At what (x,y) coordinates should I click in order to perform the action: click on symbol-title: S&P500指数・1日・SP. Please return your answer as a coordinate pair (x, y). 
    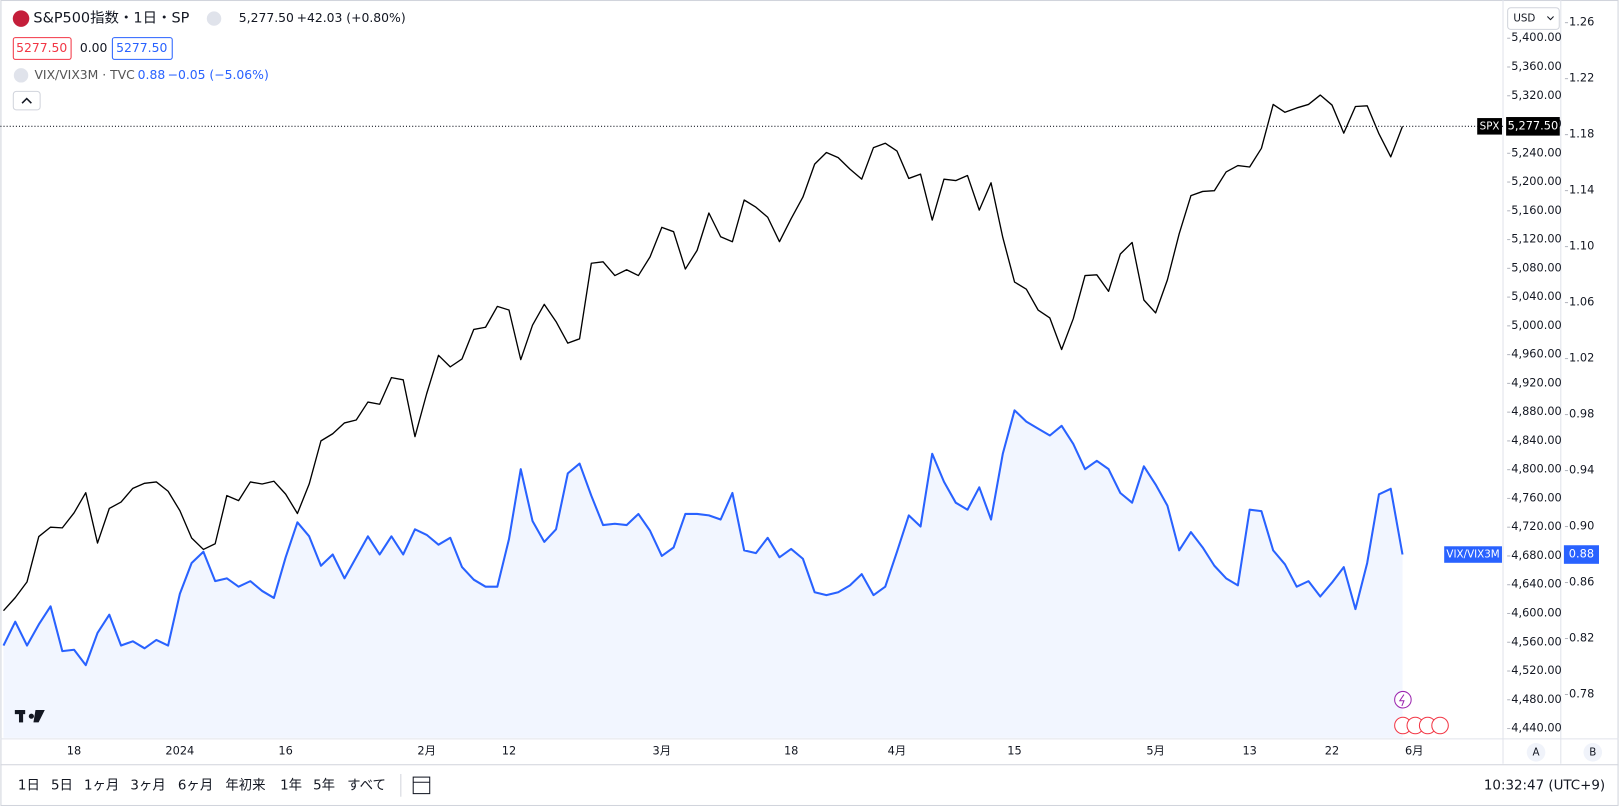
    Looking at the image, I should click on (111, 18).